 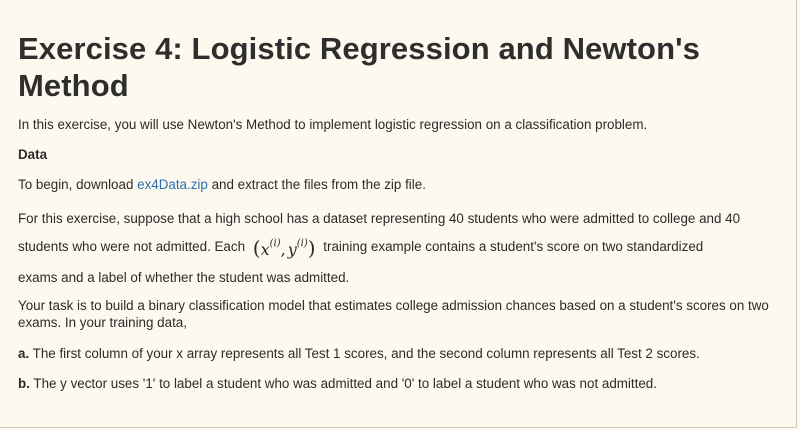 What do you see at coordinates (172, 184) in the screenshot?
I see `data-zip-link: ex4Data.zip` at bounding box center [172, 184].